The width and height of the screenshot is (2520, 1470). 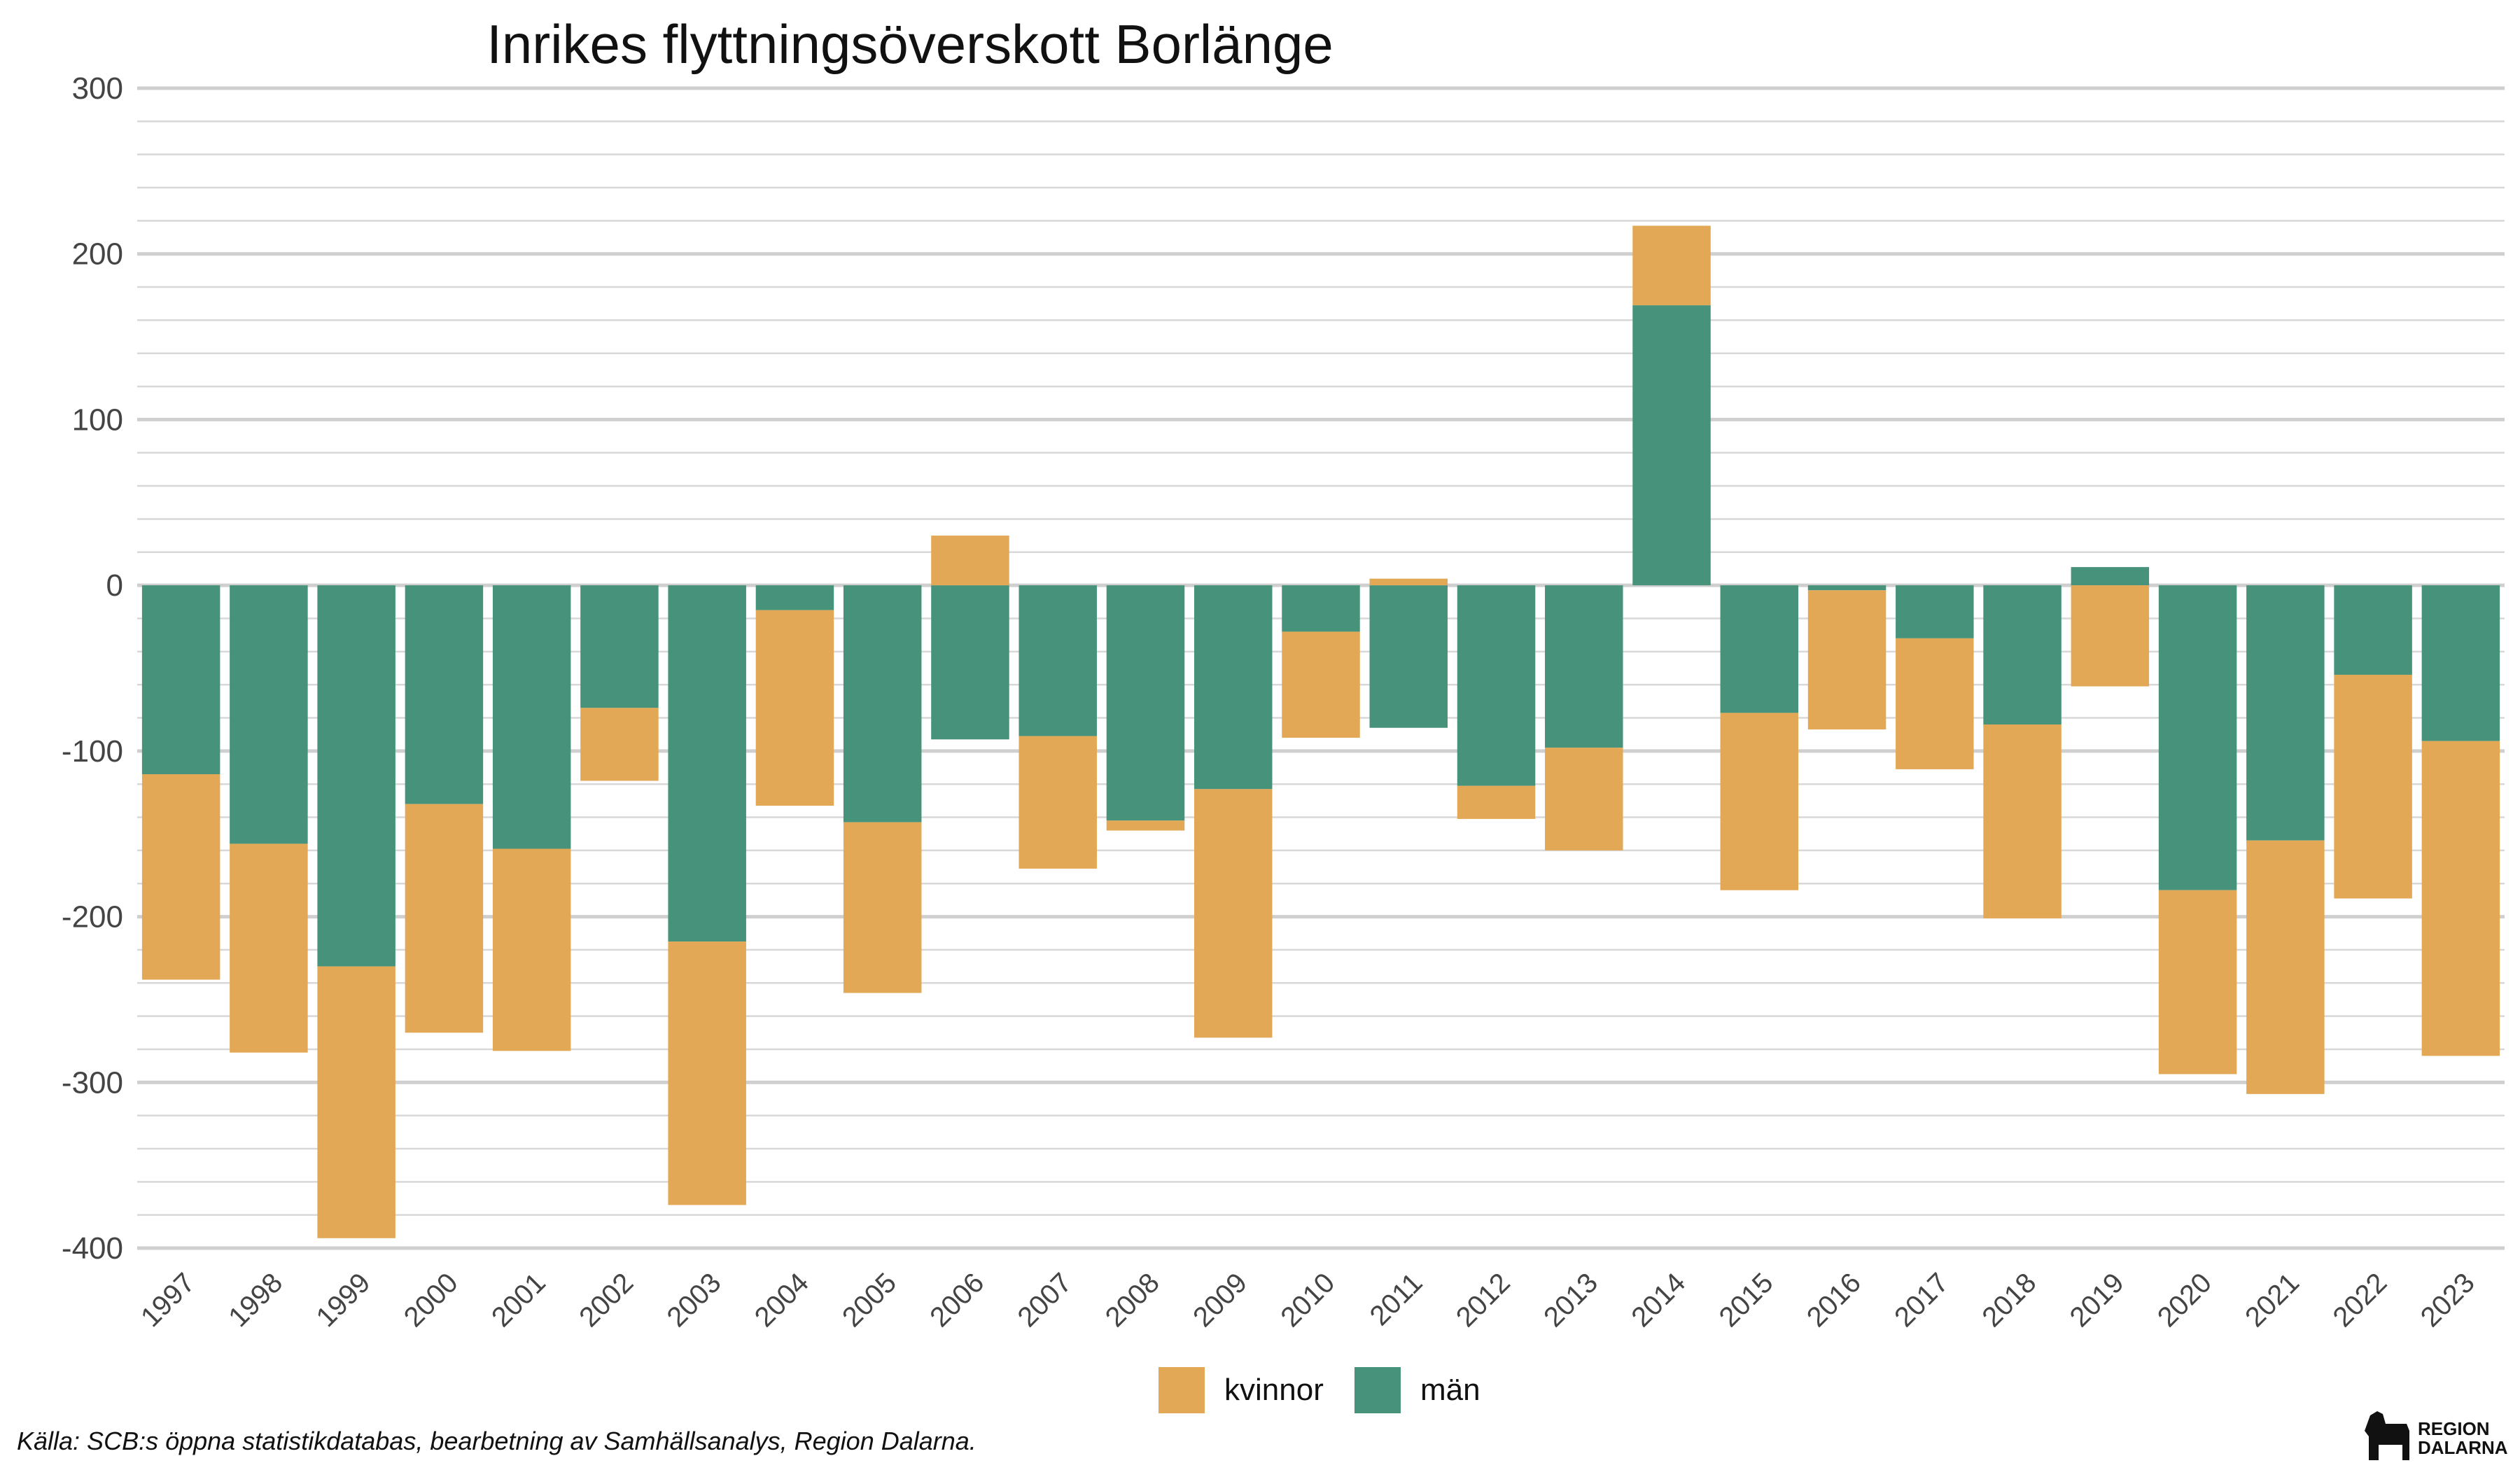 What do you see at coordinates (2022, 821) in the screenshot?
I see `bar-kvinnor-2018` at bounding box center [2022, 821].